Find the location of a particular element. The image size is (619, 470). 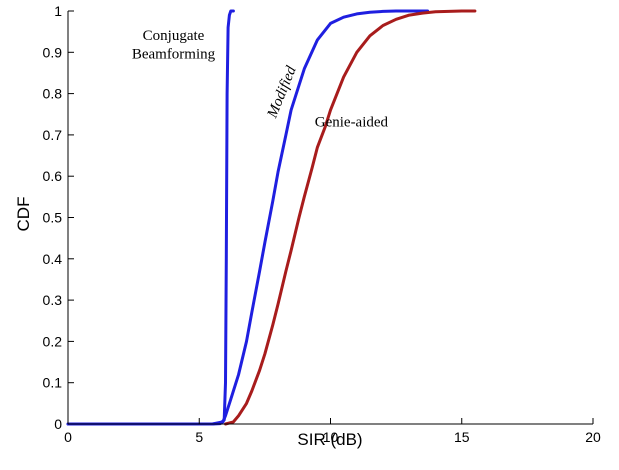

x-tick-label: 20 is located at coordinates (593, 437).